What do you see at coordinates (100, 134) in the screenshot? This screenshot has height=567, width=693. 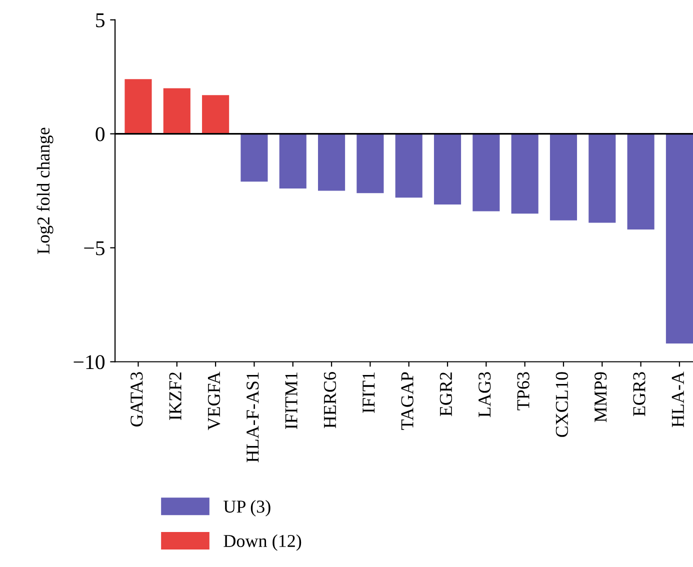 I see `y-tick-label: 0` at bounding box center [100, 134].